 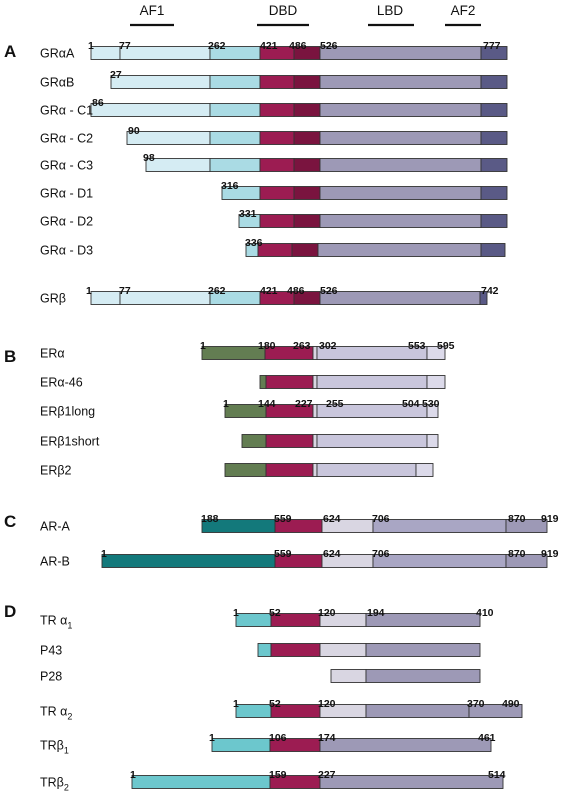 I want to click on residue-number: 706, so click(x=381, y=519).